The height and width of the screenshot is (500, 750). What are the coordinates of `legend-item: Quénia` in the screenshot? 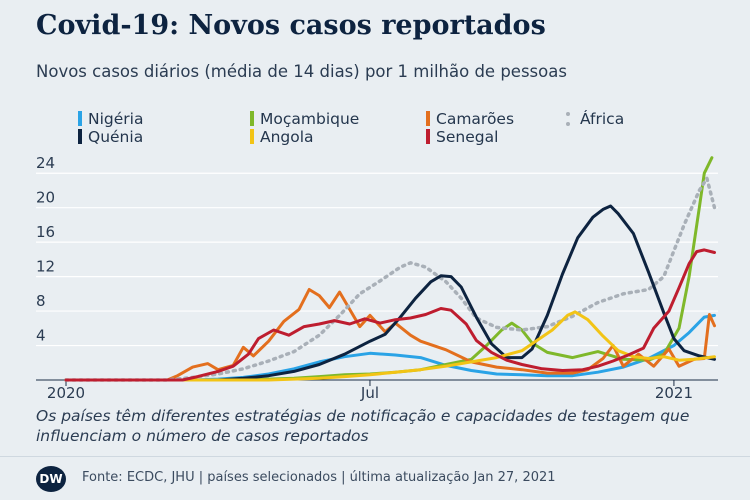 It's located at (110, 137).